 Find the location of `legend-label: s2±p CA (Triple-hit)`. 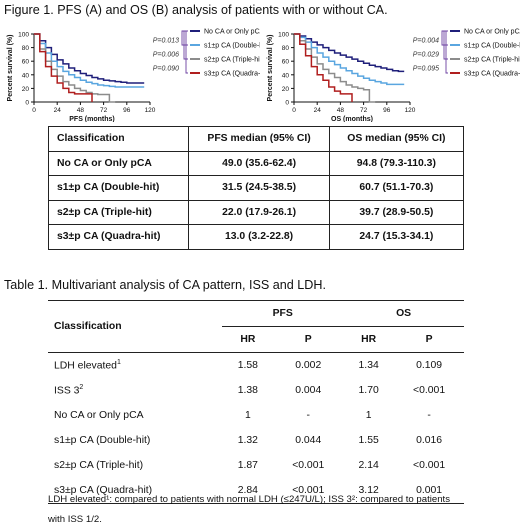

legend-label: s2±p CA (Triple-hit) is located at coordinates (232, 60).